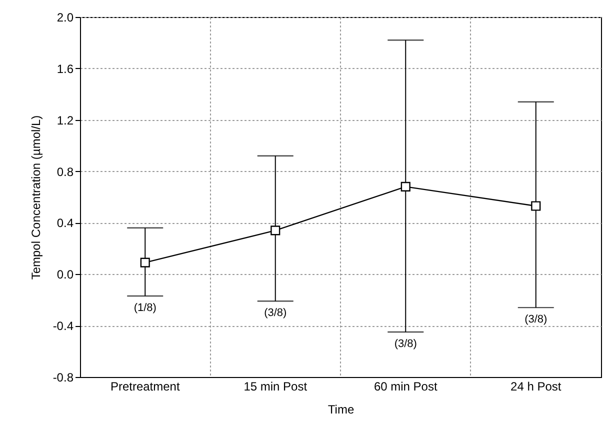  Describe the element at coordinates (35, 197) in the screenshot. I see `y-axis-title: Tempol Concentration (µmol/L)` at that location.